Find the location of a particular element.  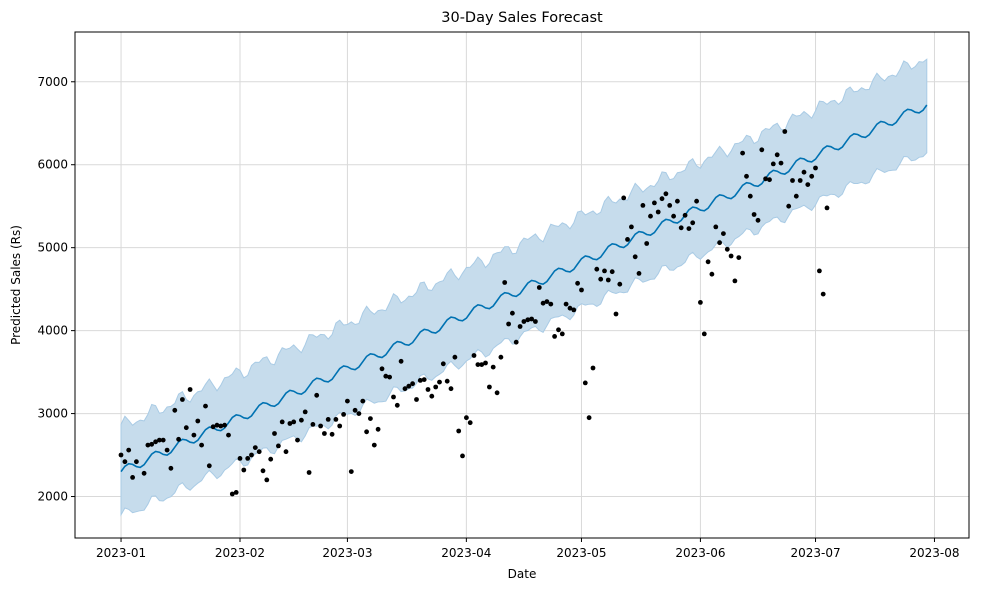

x-tick-label: 2023-01 is located at coordinates (121, 553).